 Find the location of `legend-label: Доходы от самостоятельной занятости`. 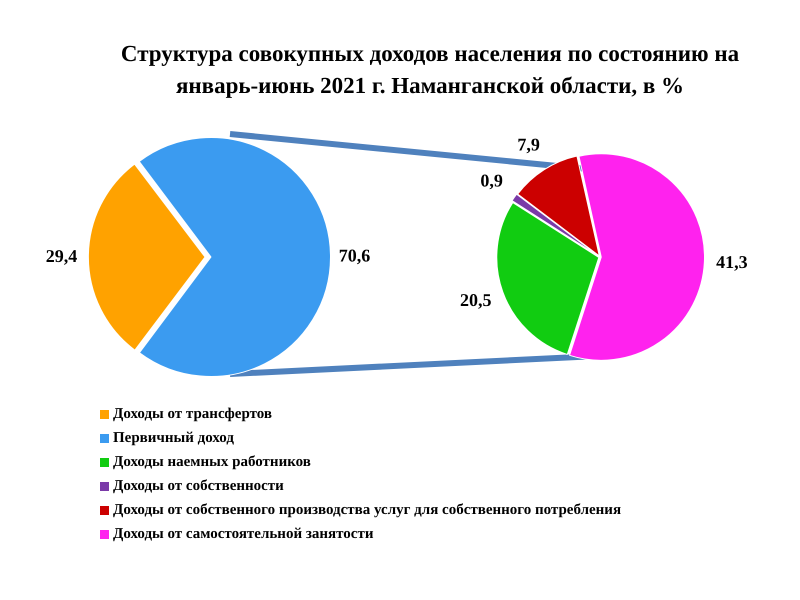

legend-label: Доходы от самостоятельной занятости is located at coordinates (243, 534).